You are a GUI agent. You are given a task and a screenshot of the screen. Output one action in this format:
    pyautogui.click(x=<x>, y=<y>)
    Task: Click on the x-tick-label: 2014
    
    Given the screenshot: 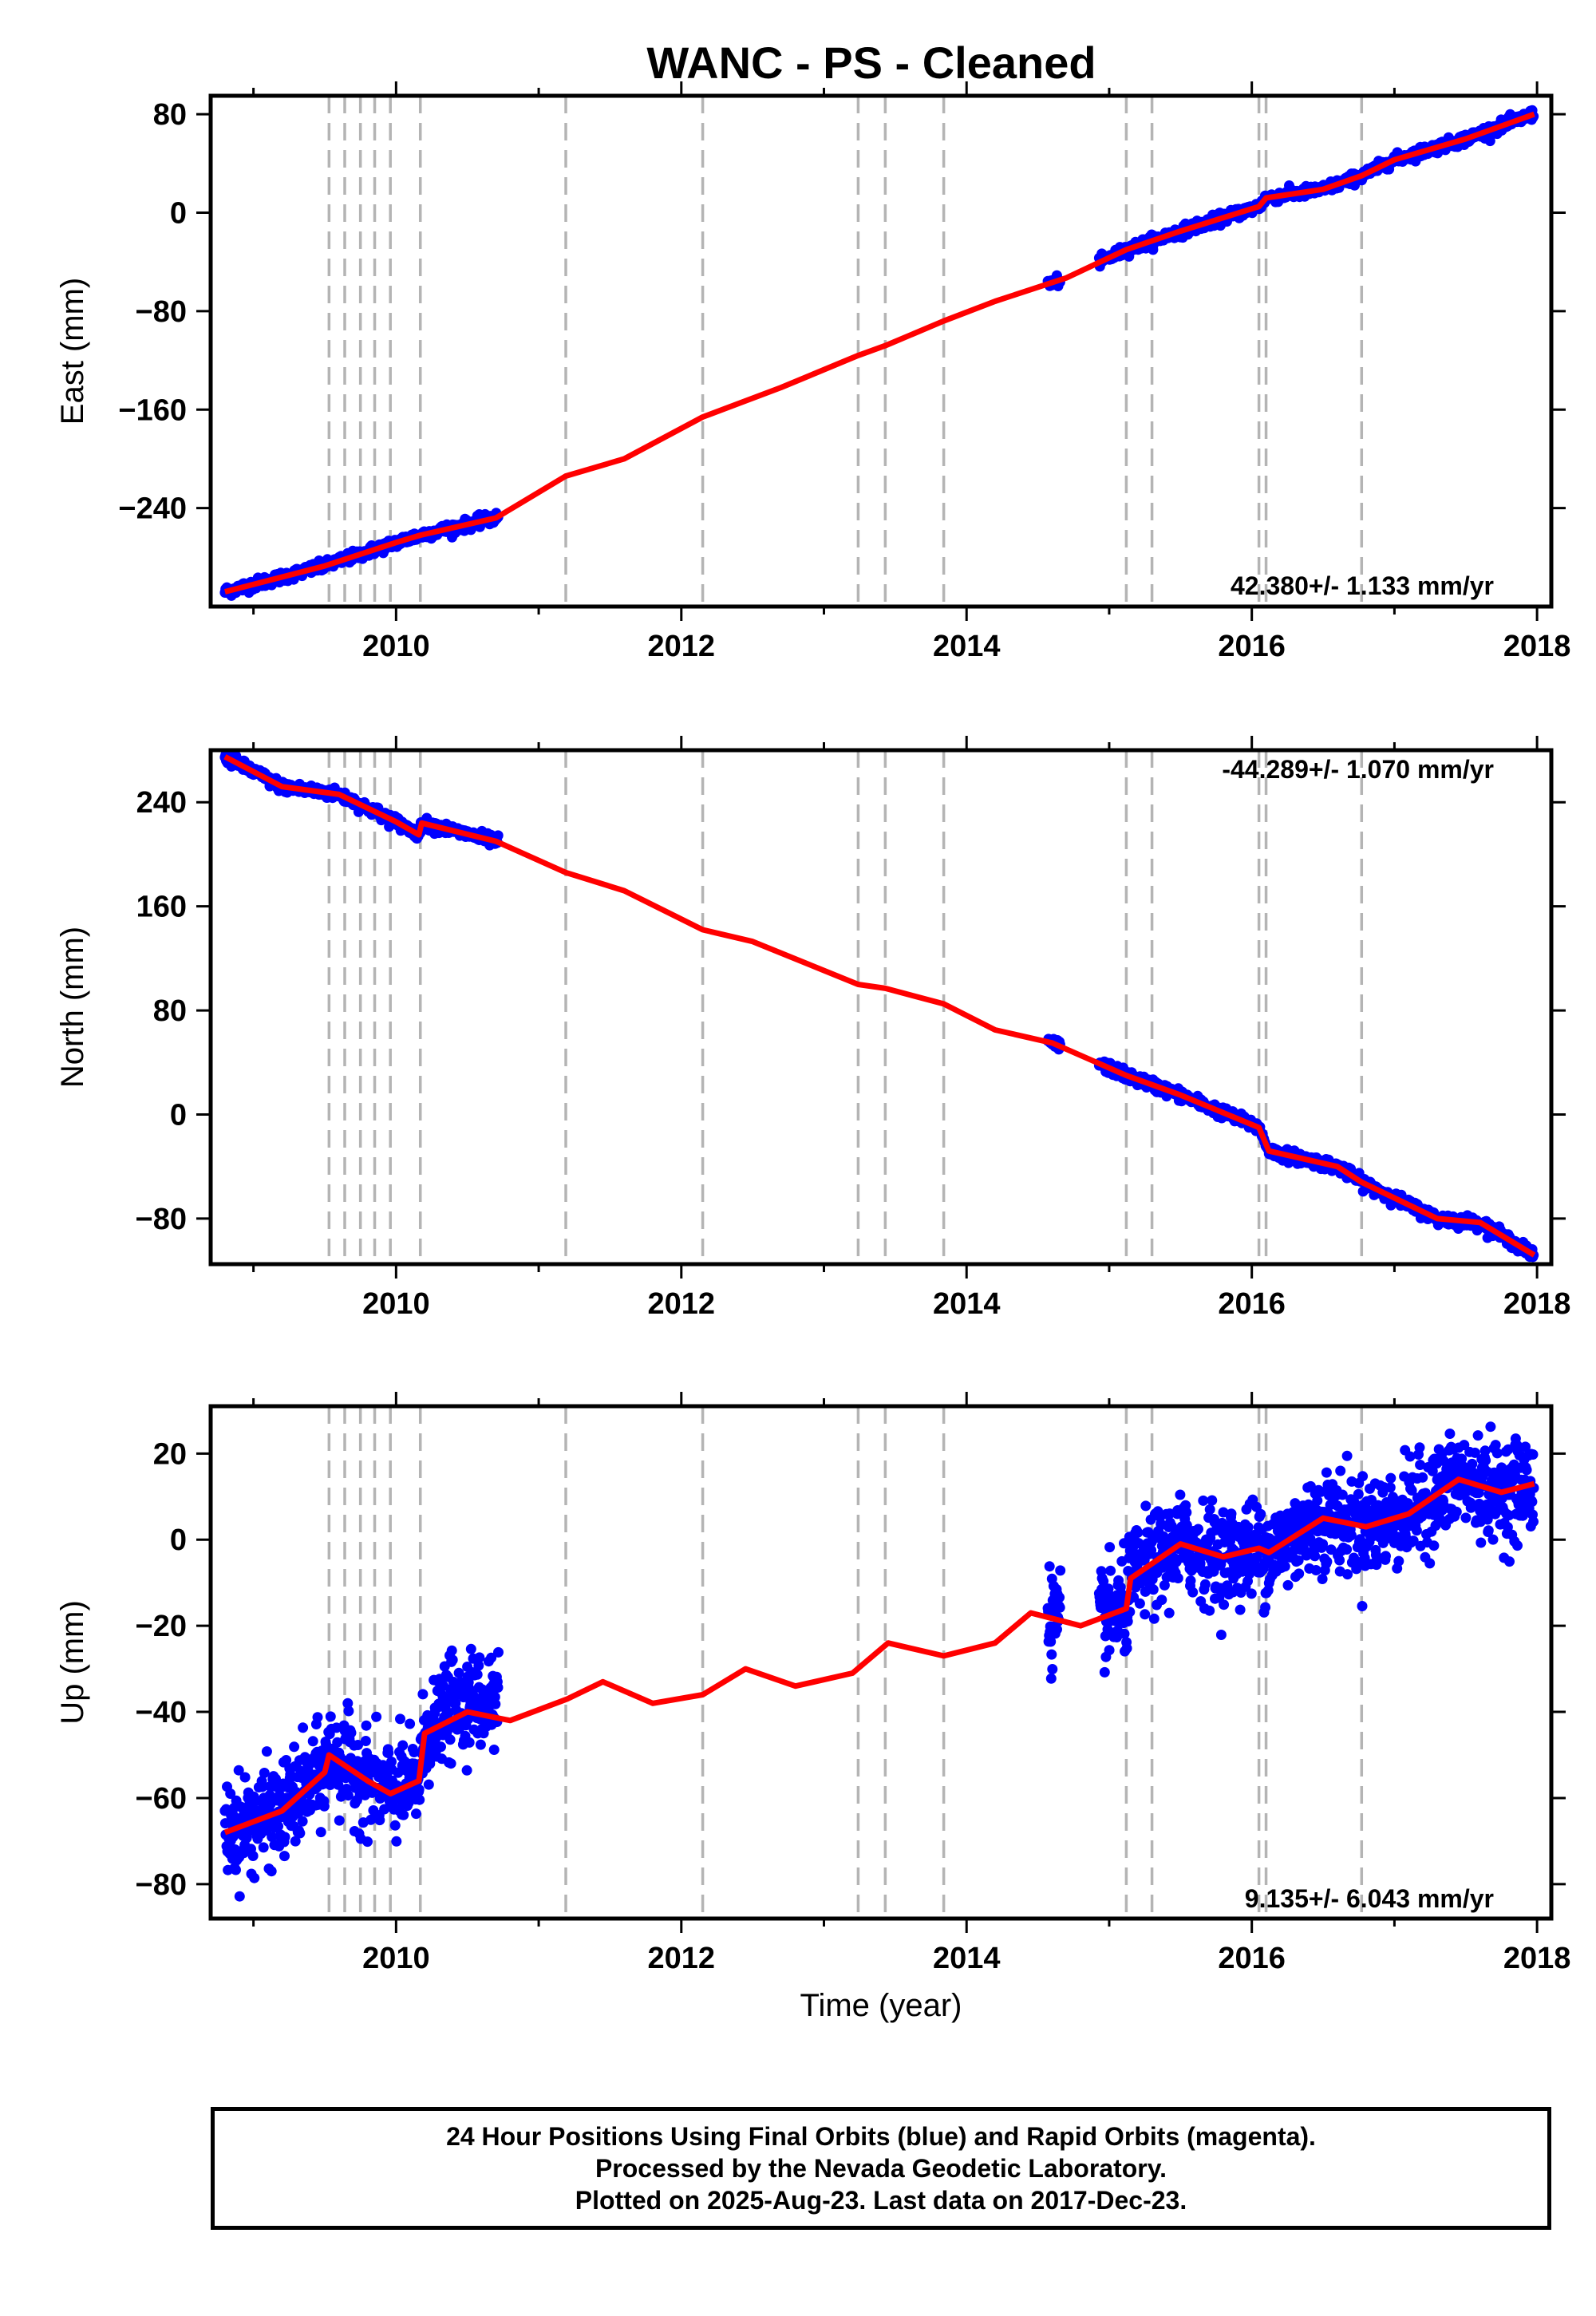 What is the action you would take?
    pyautogui.click(x=967, y=646)
    